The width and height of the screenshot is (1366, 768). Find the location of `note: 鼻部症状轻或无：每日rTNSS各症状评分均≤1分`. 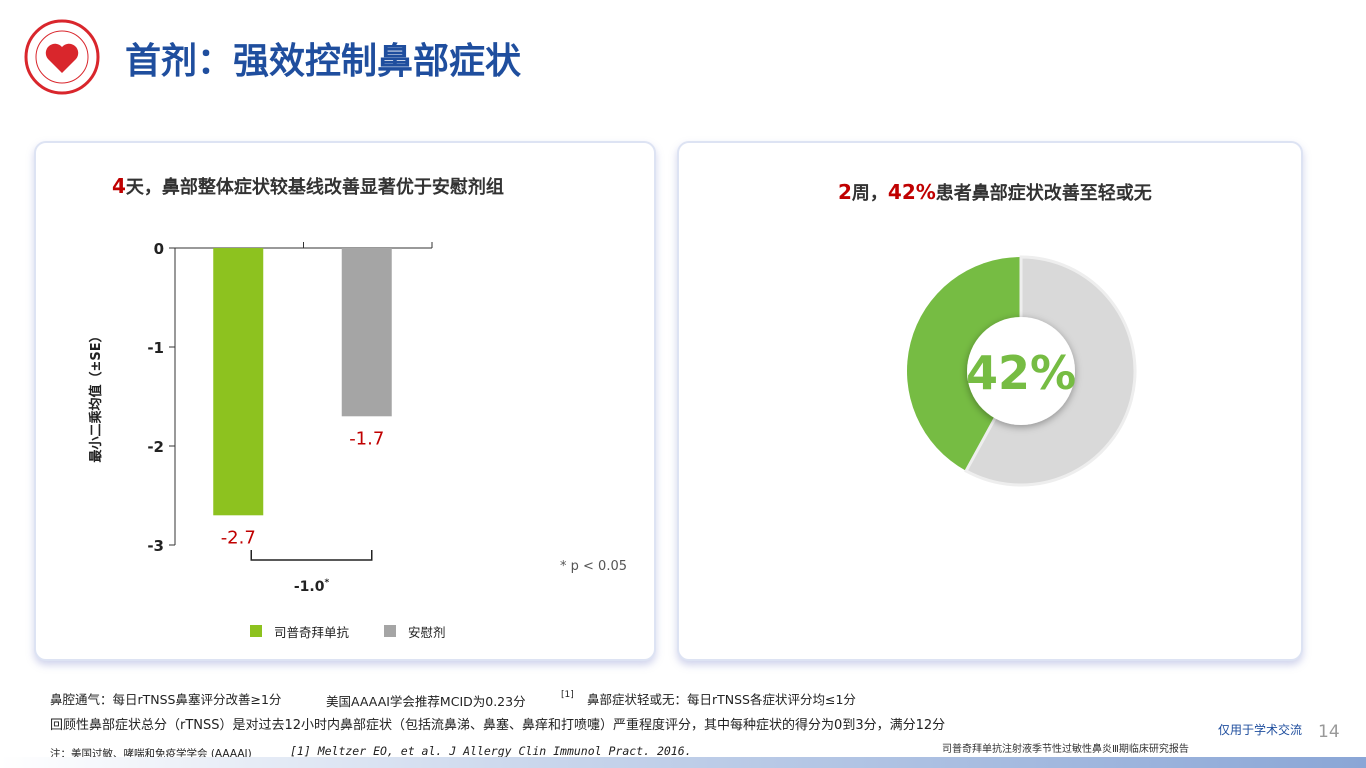

note: 鼻部症状轻或无：每日rTNSS各症状评分均≤1分 is located at coordinates (721, 699).